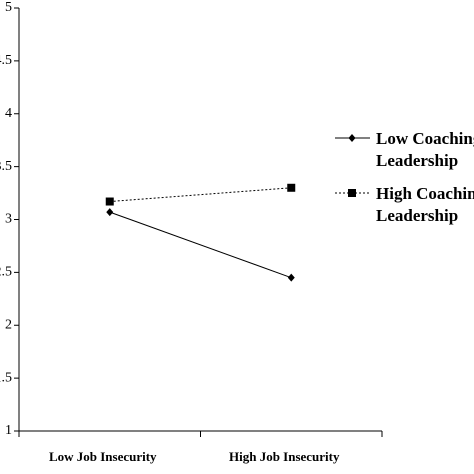 The height and width of the screenshot is (474, 474). I want to click on y-tick-label: 1.5, so click(6, 377).